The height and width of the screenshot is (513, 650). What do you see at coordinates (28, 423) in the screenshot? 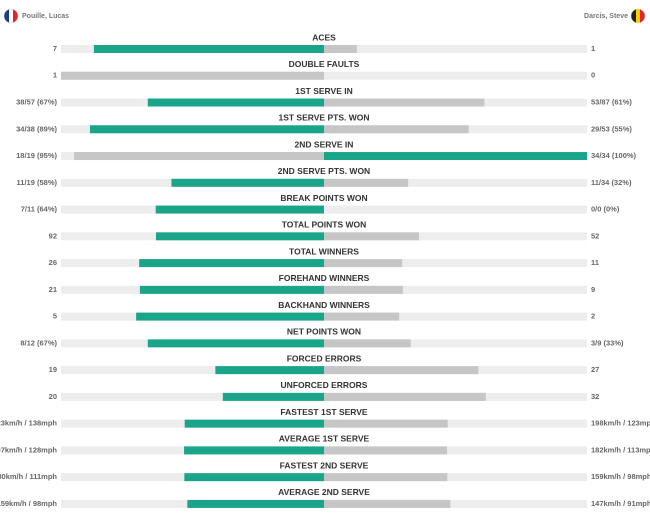
I see `value-left: 223km/h / 138mph` at bounding box center [28, 423].